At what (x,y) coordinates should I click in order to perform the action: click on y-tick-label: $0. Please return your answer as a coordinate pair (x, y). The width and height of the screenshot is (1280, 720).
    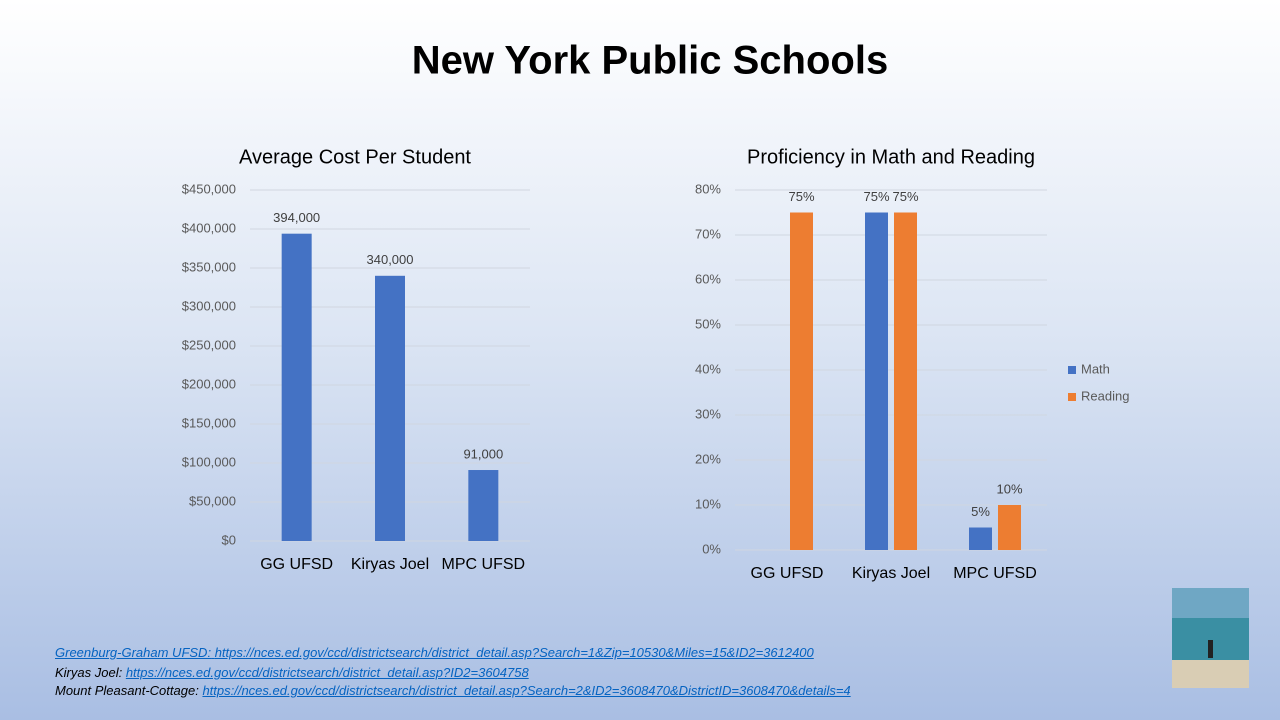
    Looking at the image, I should click on (229, 539).